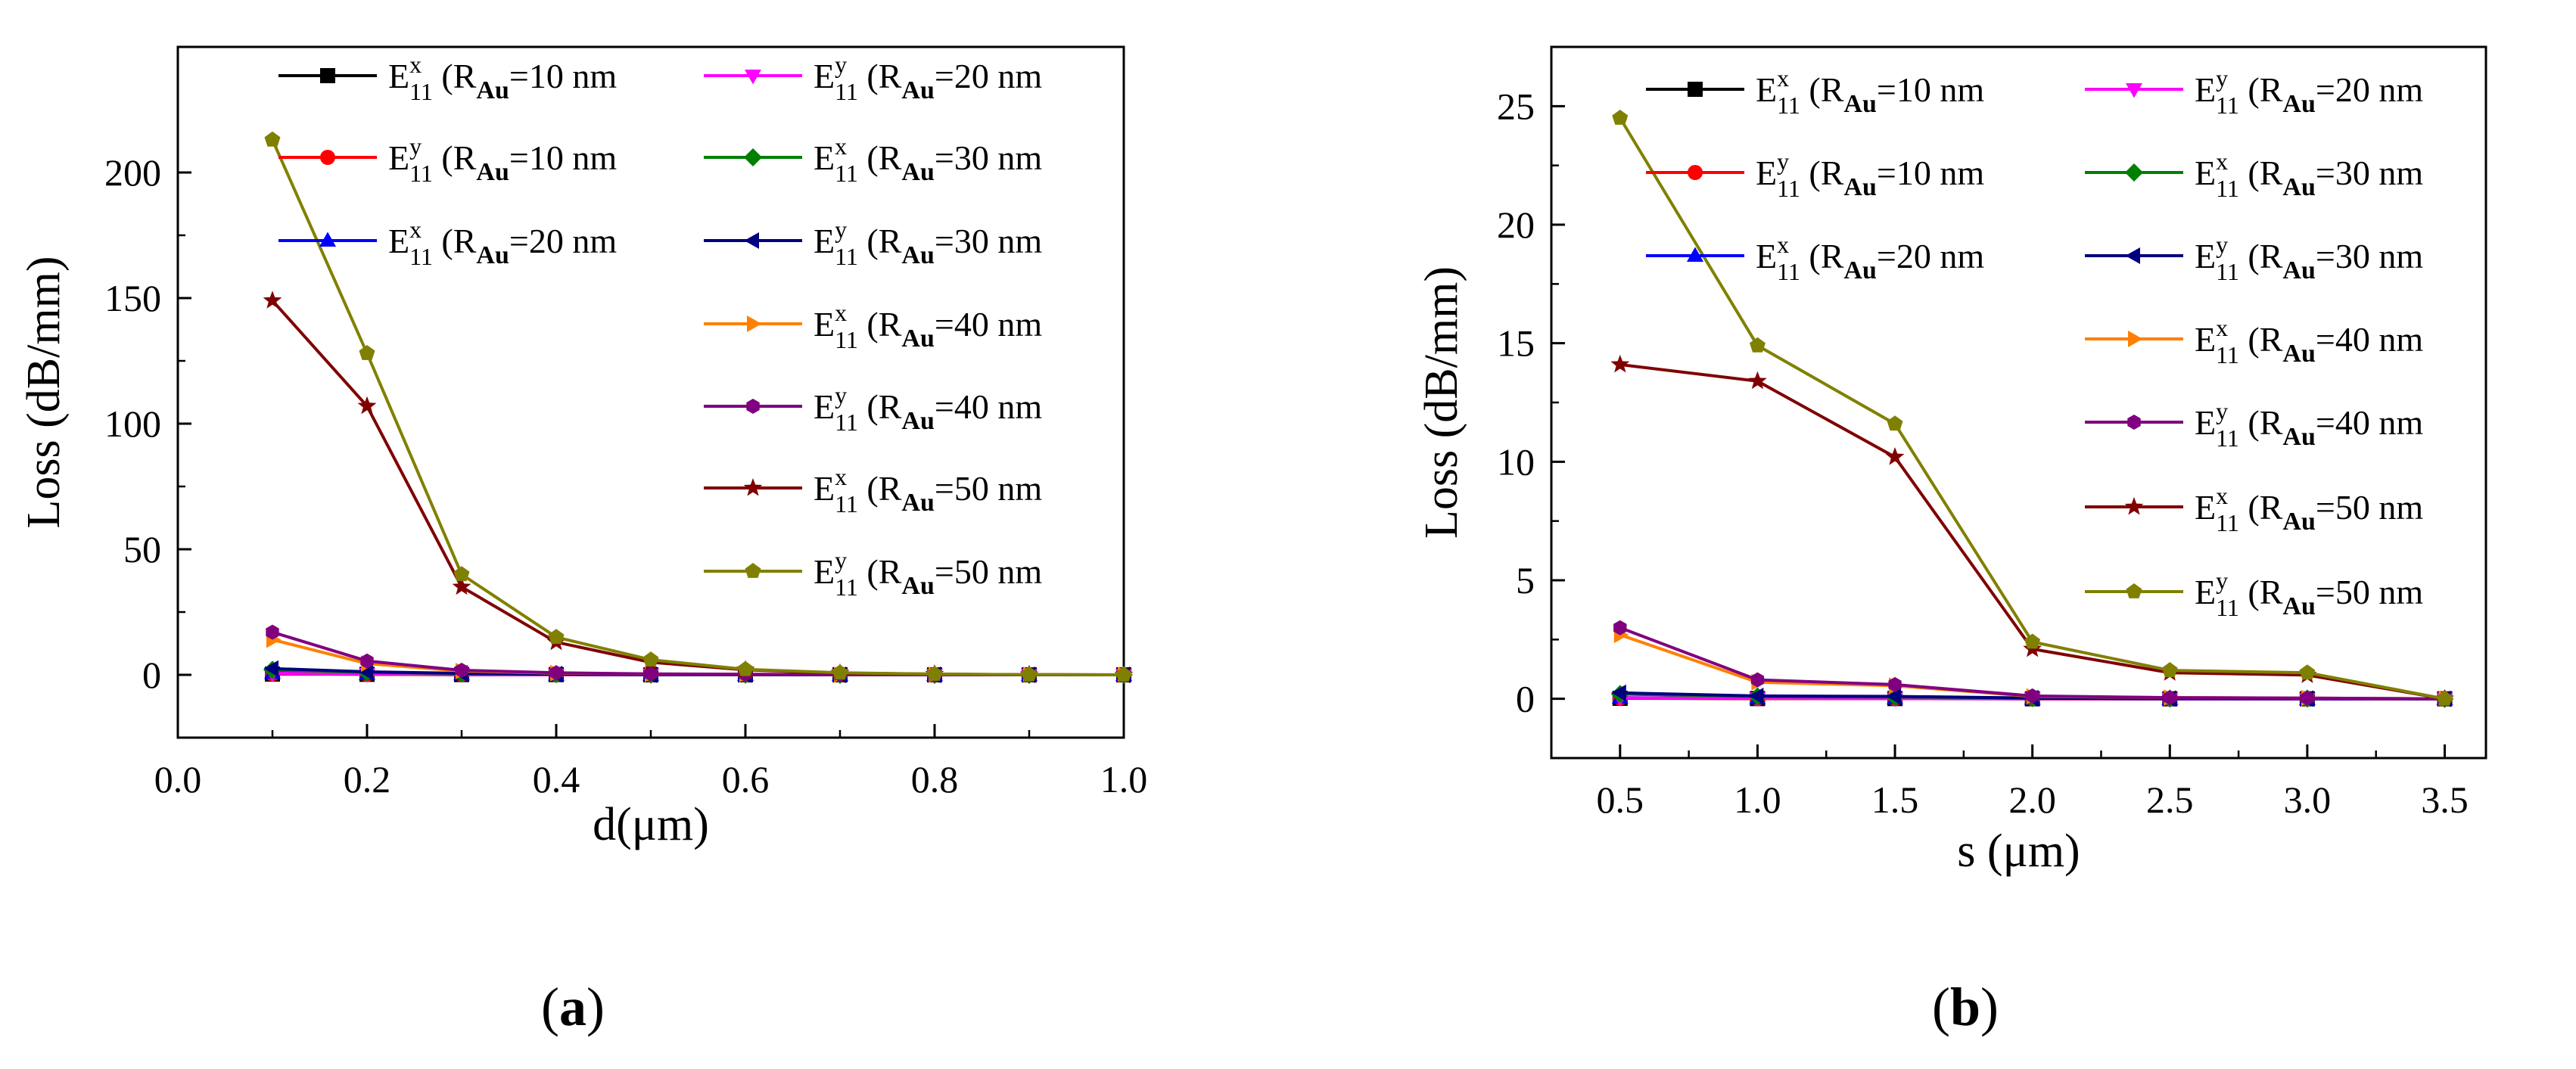 This screenshot has height=1069, width=2576. I want to click on x-tick-label: 0.6, so click(746, 779).